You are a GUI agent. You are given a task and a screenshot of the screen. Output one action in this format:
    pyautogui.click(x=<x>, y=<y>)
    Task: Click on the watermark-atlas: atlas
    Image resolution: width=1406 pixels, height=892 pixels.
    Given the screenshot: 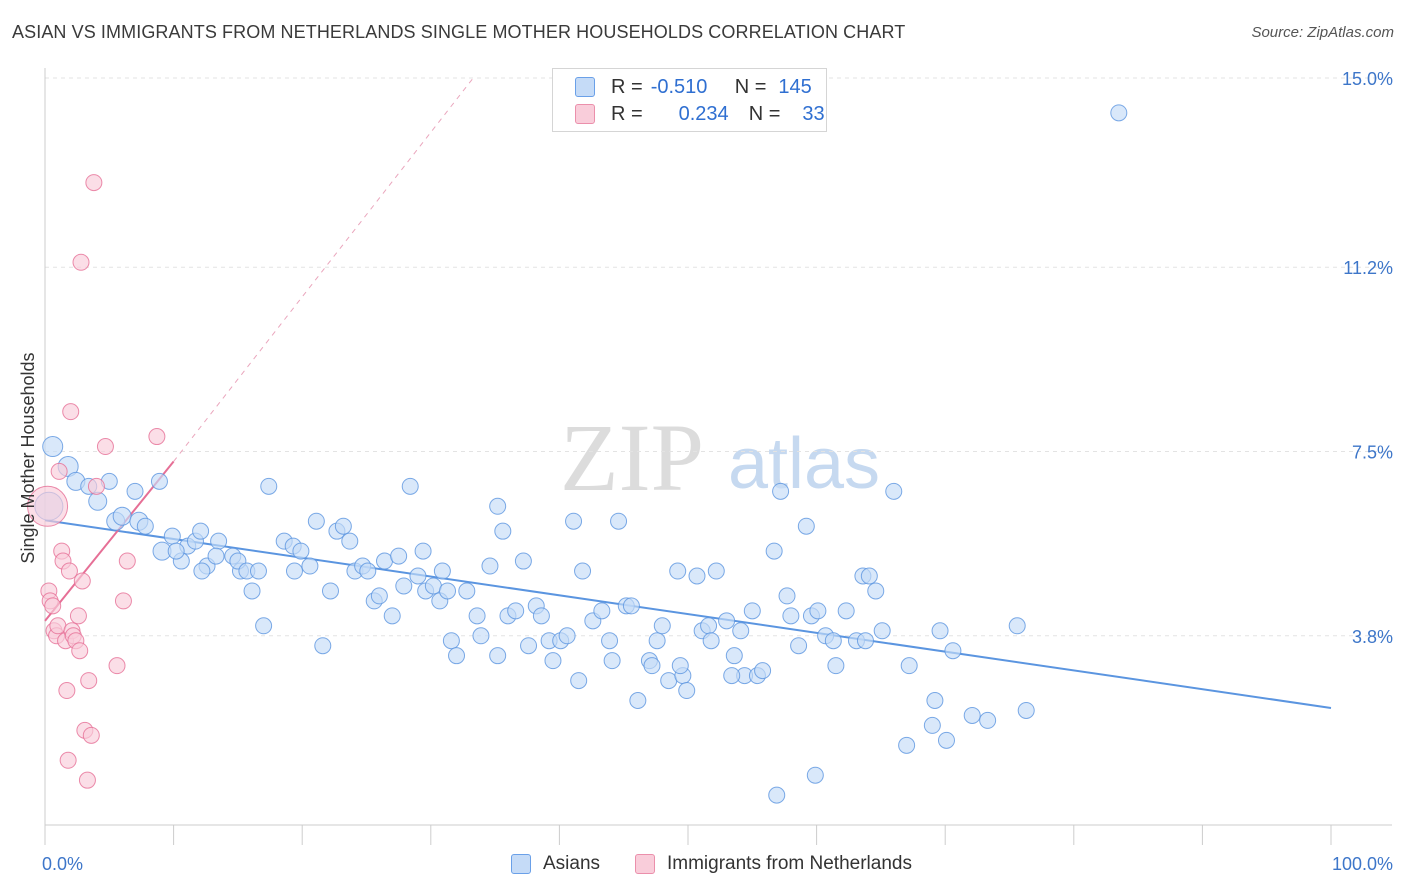 What is the action you would take?
    pyautogui.click(x=804, y=464)
    